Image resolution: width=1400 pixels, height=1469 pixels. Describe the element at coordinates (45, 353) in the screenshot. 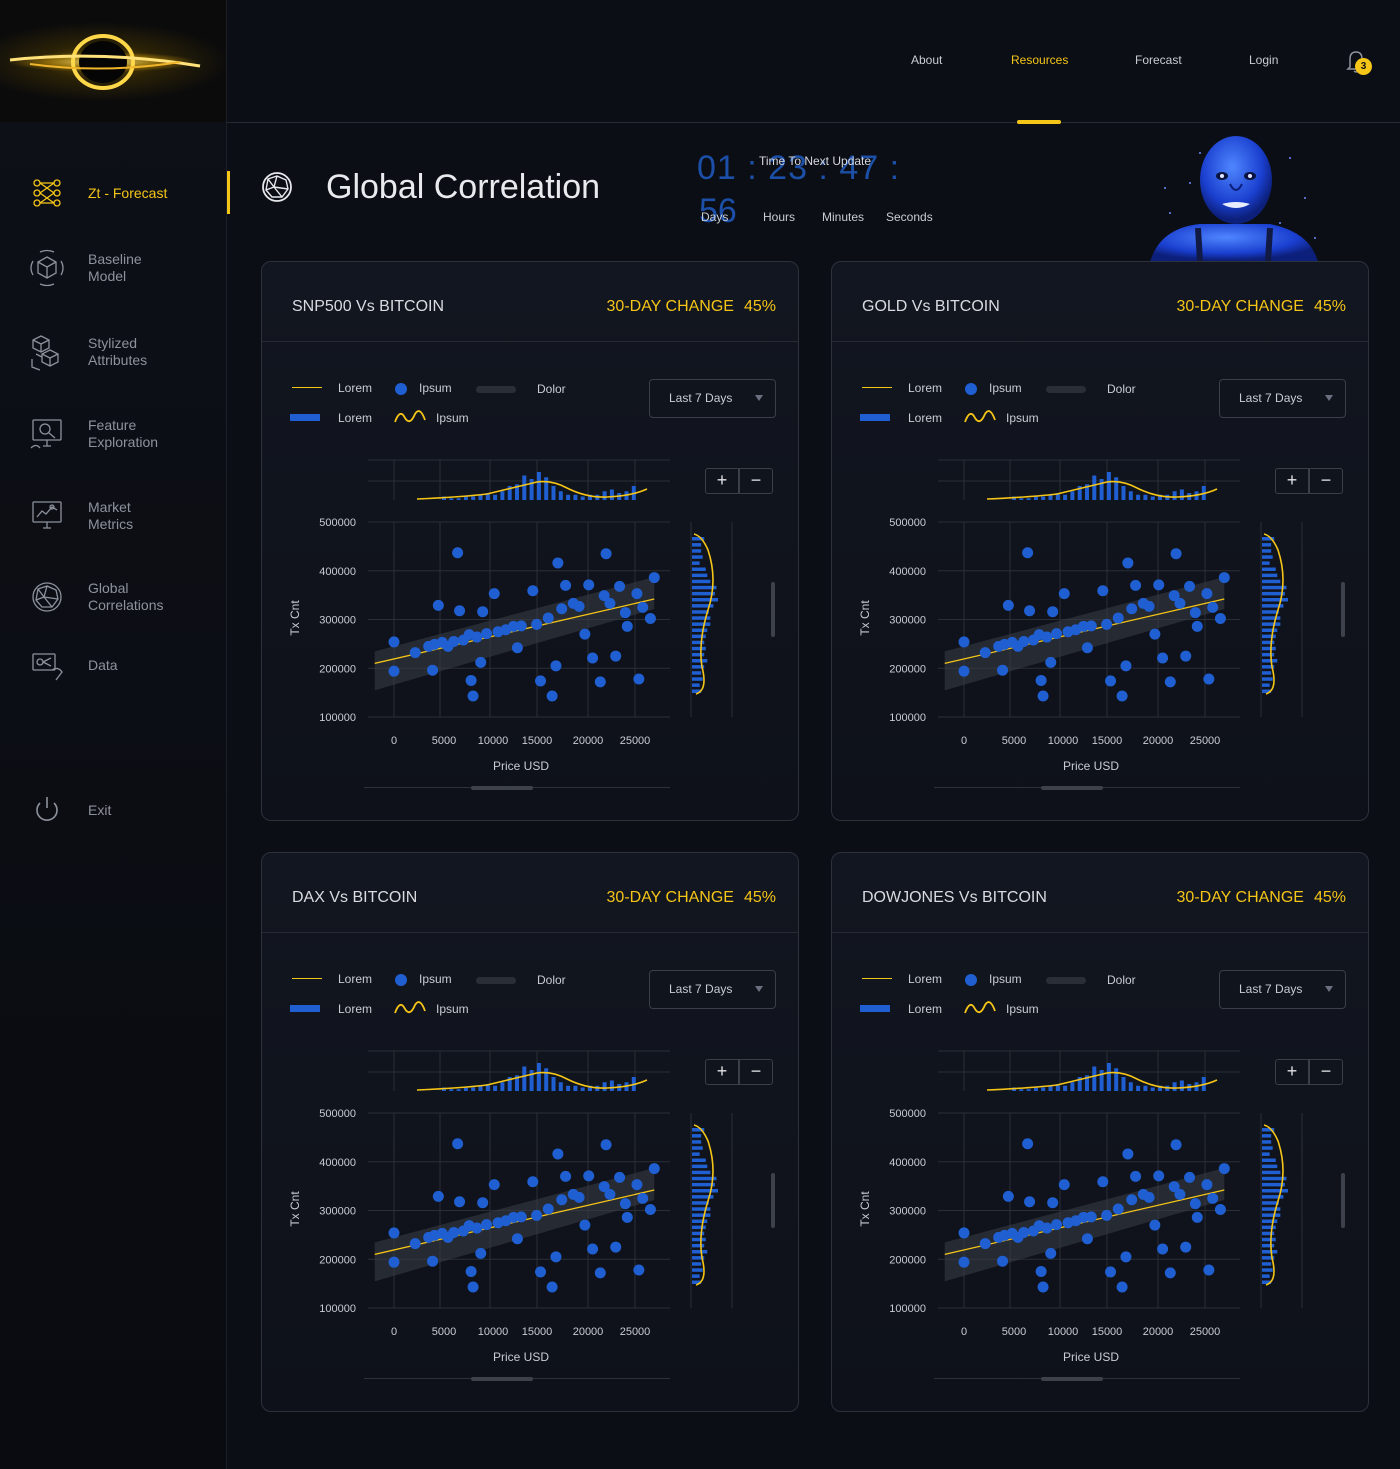

I see `cubes-icon` at that location.